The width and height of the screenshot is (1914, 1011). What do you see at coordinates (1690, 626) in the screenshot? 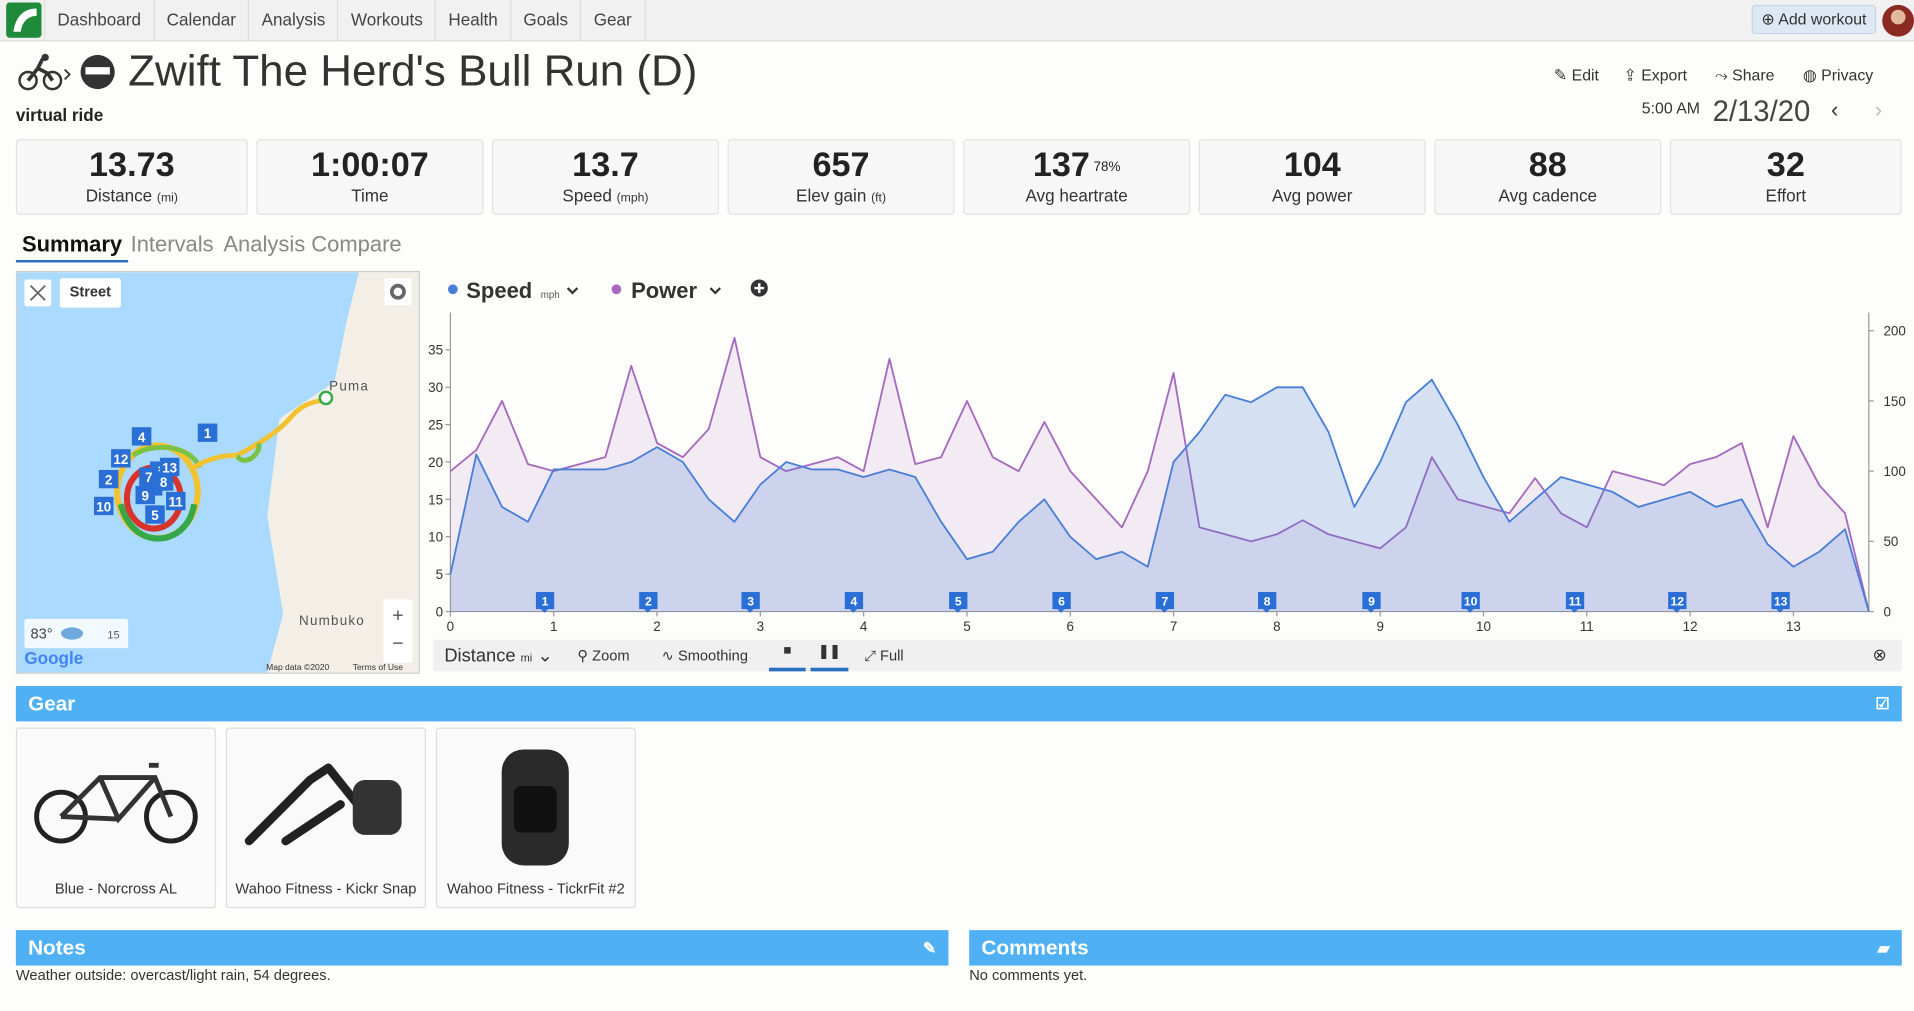
I see `x-tick-label: 12` at bounding box center [1690, 626].